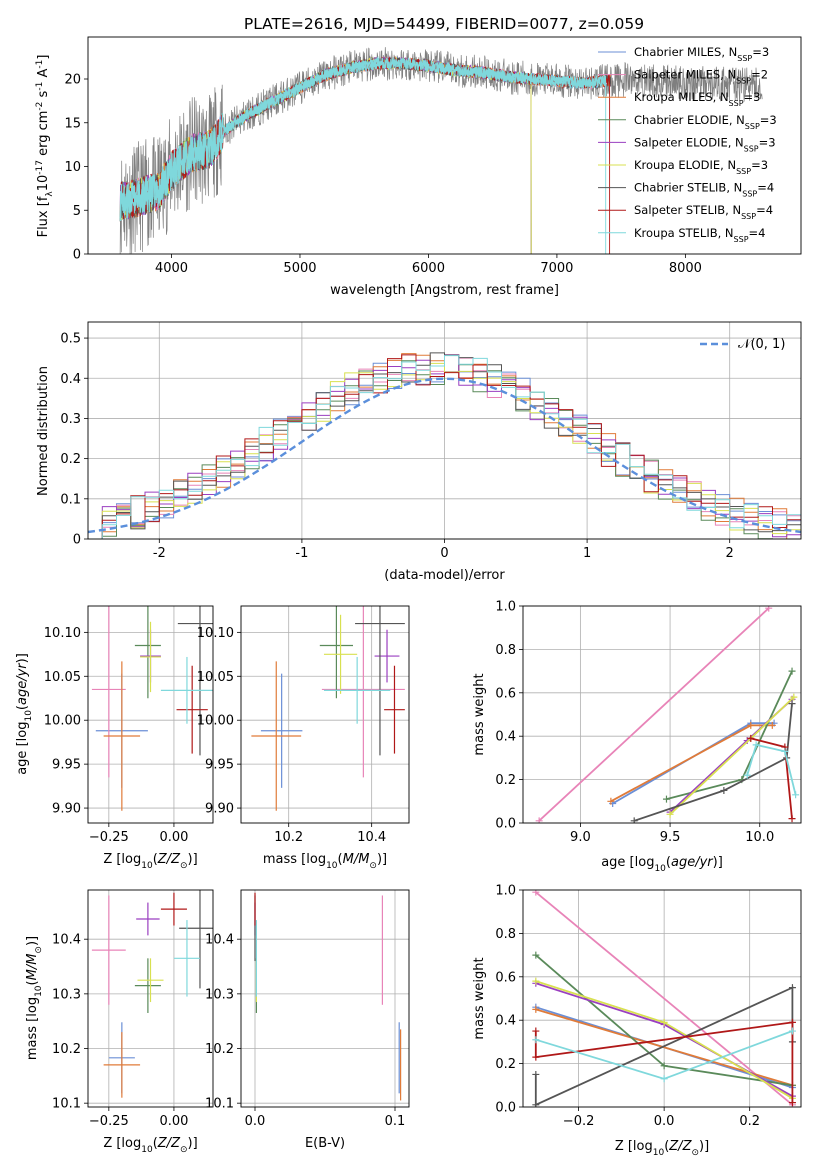  I want to click on x-tick-label: 0, so click(444, 553).